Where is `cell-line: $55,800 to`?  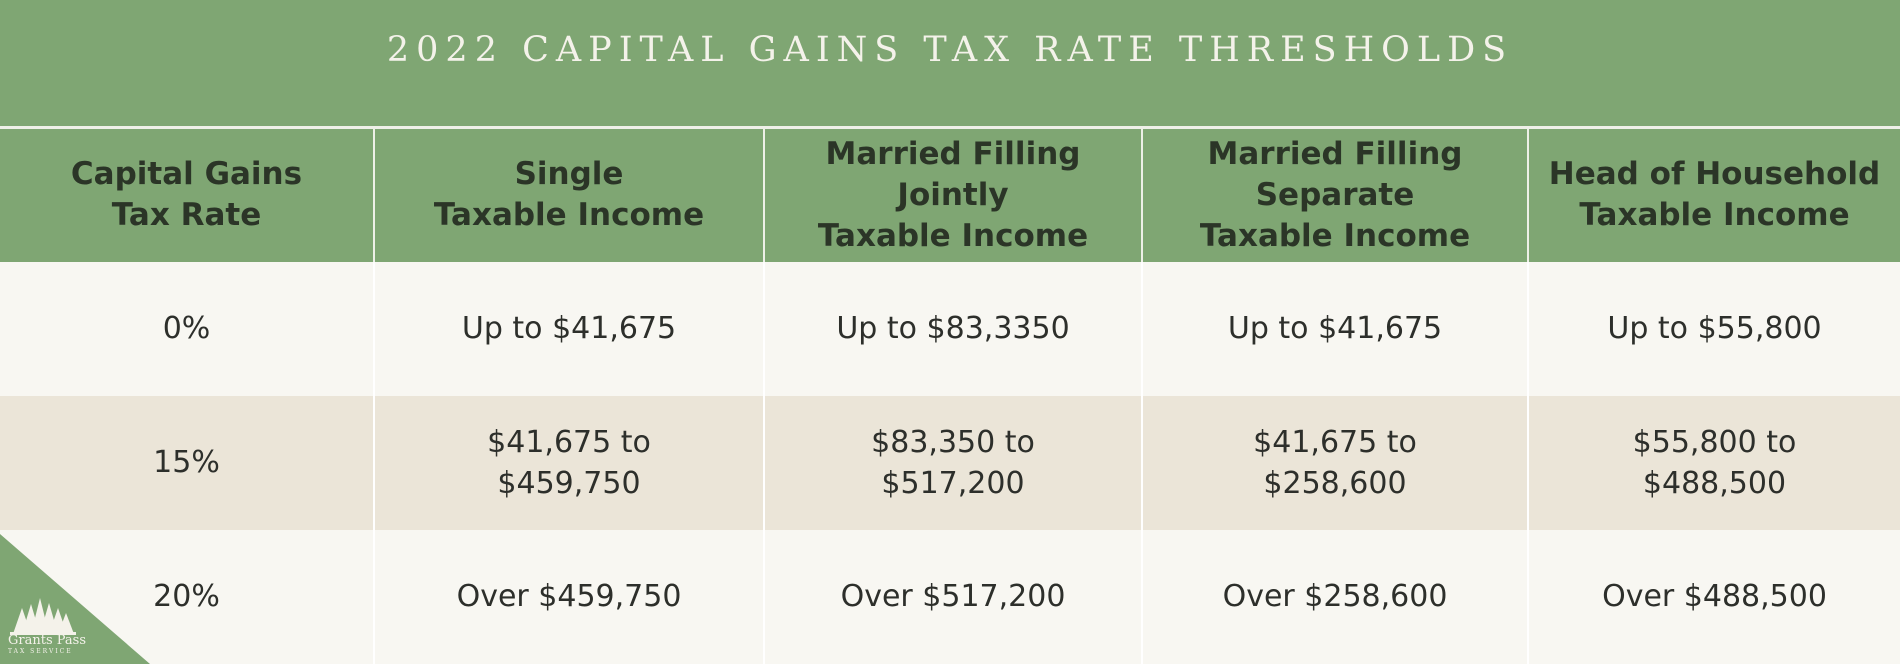 cell-line: $55,800 to is located at coordinates (1714, 442).